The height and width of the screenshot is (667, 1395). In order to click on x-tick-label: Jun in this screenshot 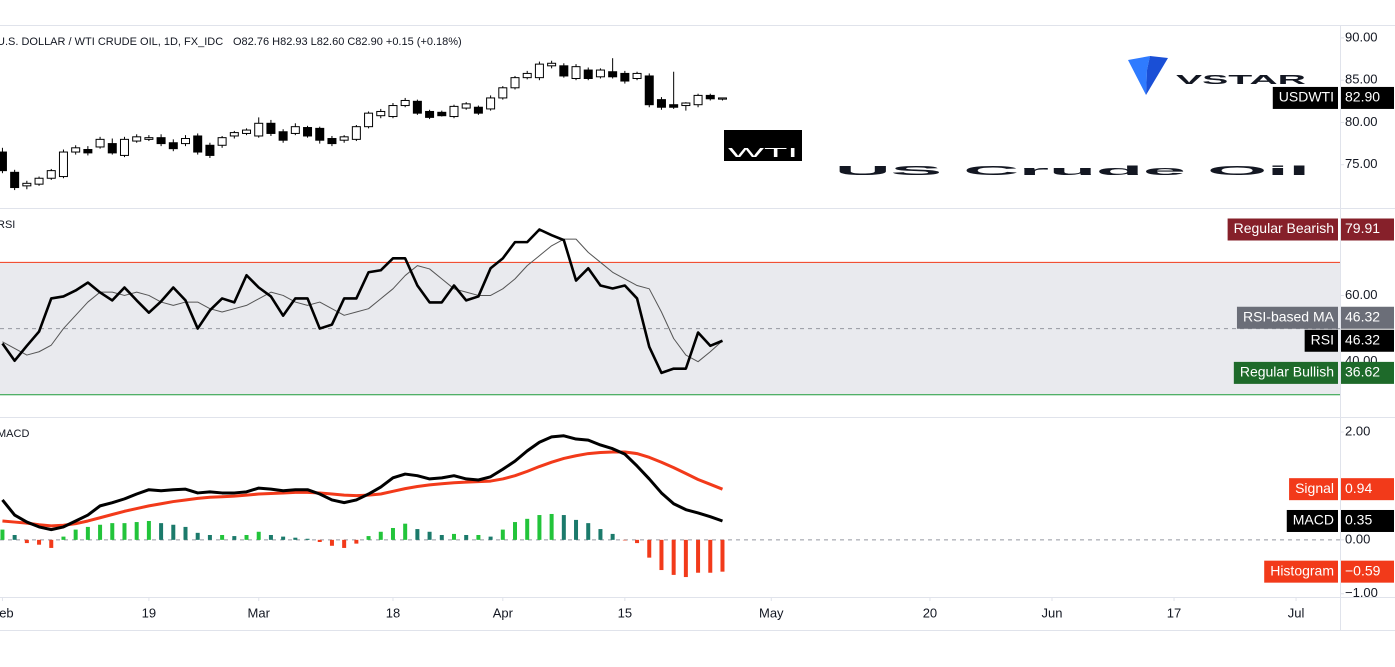, I will do `click(1052, 612)`.